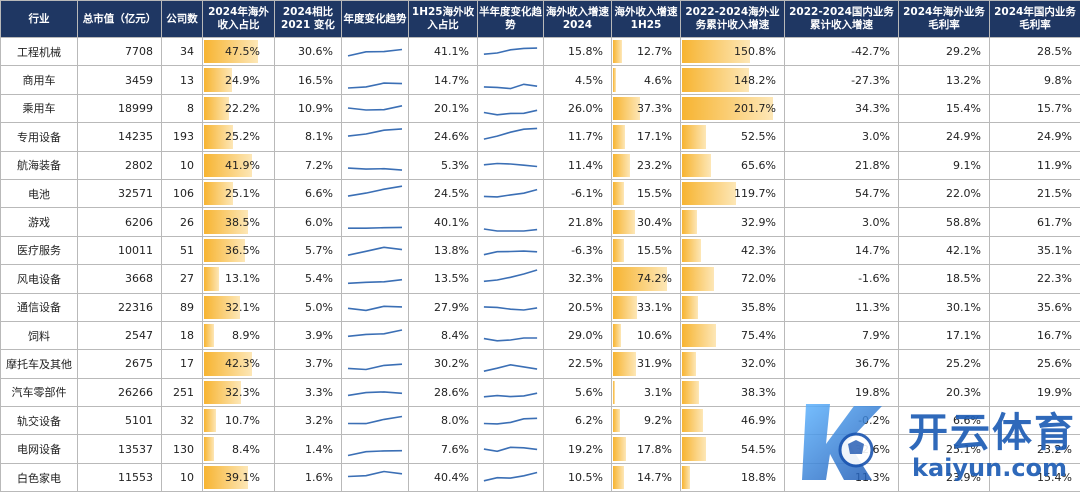 The height and width of the screenshot is (495, 1080). Describe the element at coordinates (654, 194) in the screenshot. I see `cell-value: 15.5%` at that location.